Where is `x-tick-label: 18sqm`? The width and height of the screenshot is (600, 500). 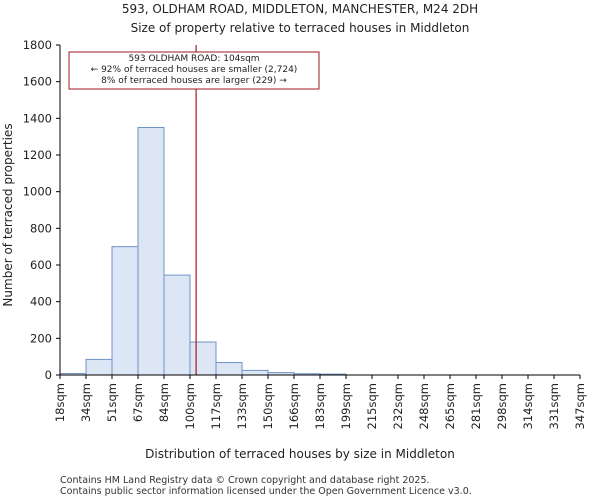
x-tick-label: 18sqm is located at coordinates (60, 402).